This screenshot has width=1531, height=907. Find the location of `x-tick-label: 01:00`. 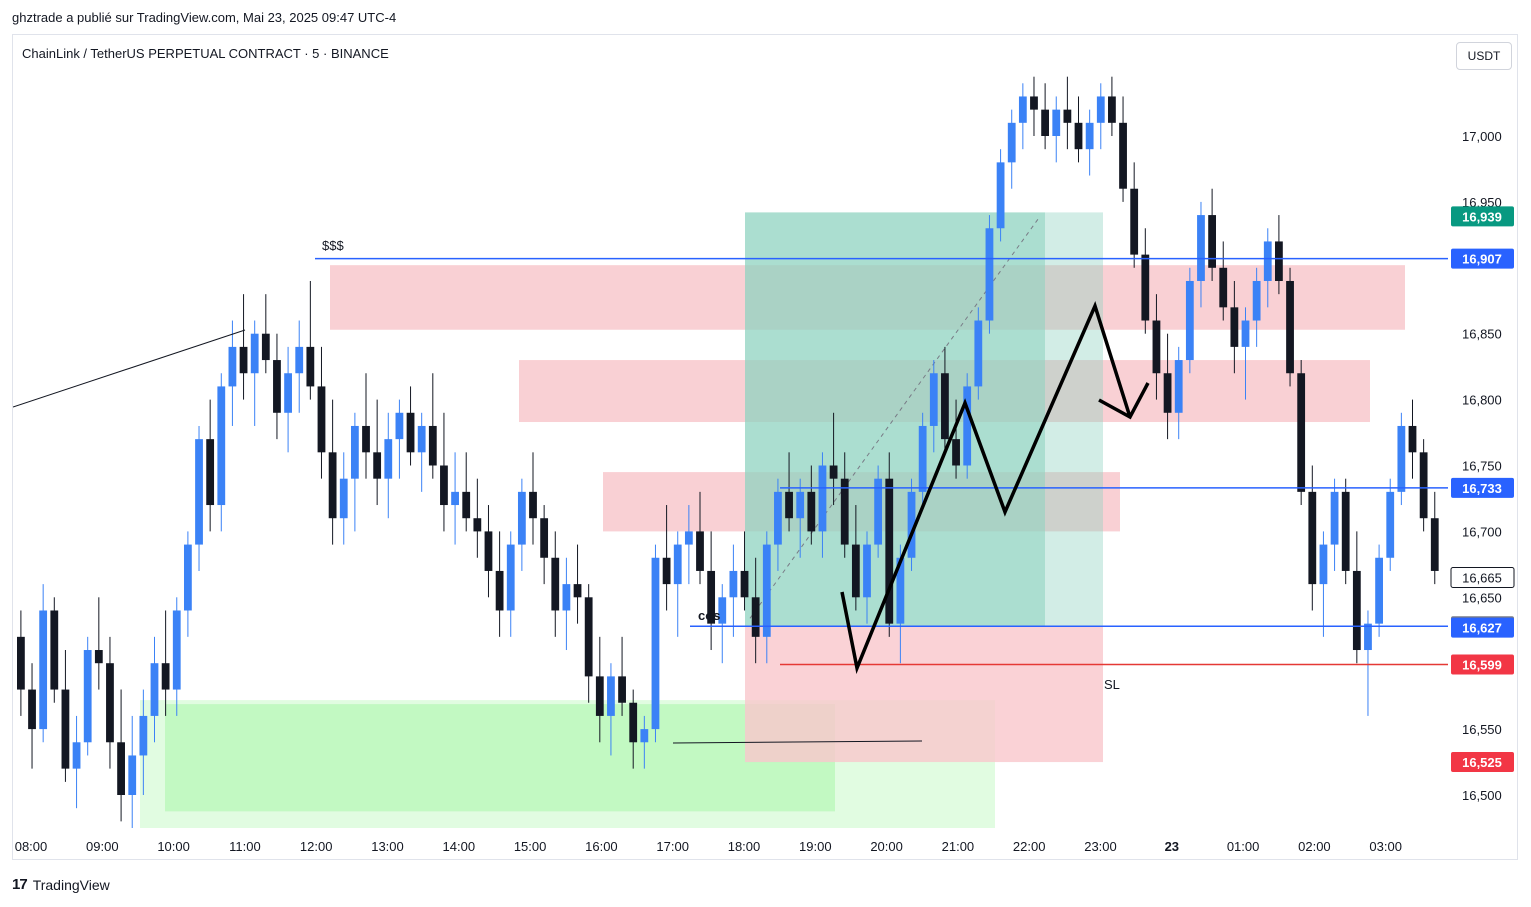

x-tick-label: 01:00 is located at coordinates (1243, 846).